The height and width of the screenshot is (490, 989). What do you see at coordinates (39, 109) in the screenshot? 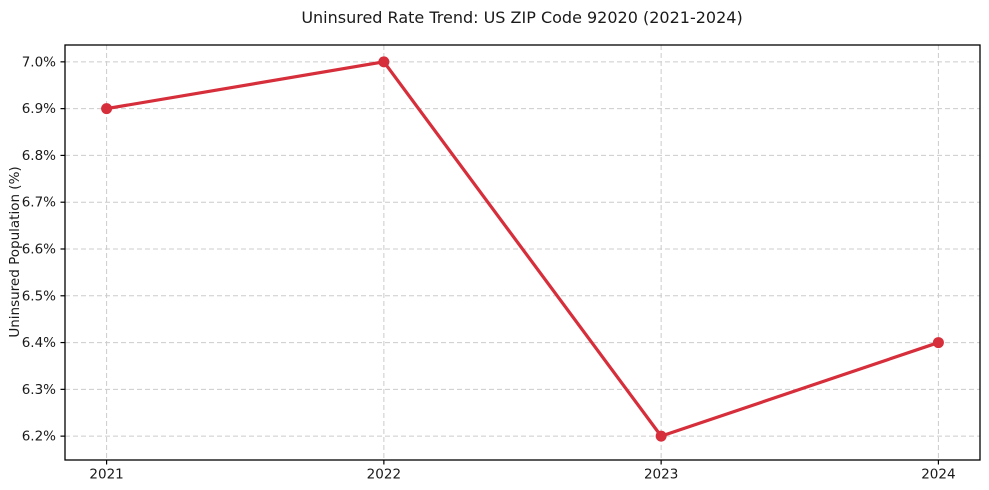
I see `y-tick-label: 6.9%` at bounding box center [39, 109].